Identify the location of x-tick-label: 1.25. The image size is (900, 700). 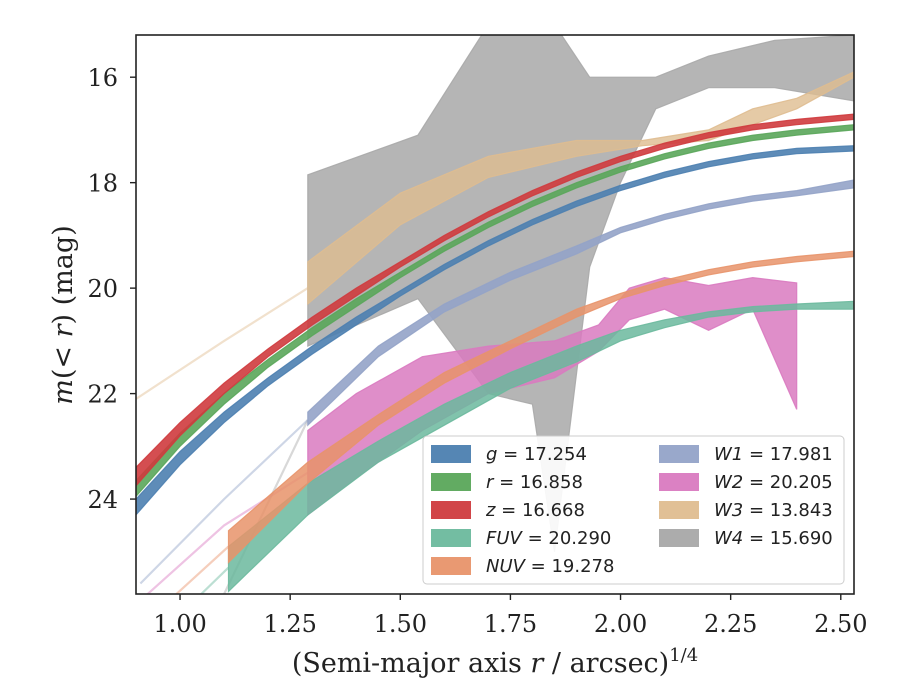
(289, 624).